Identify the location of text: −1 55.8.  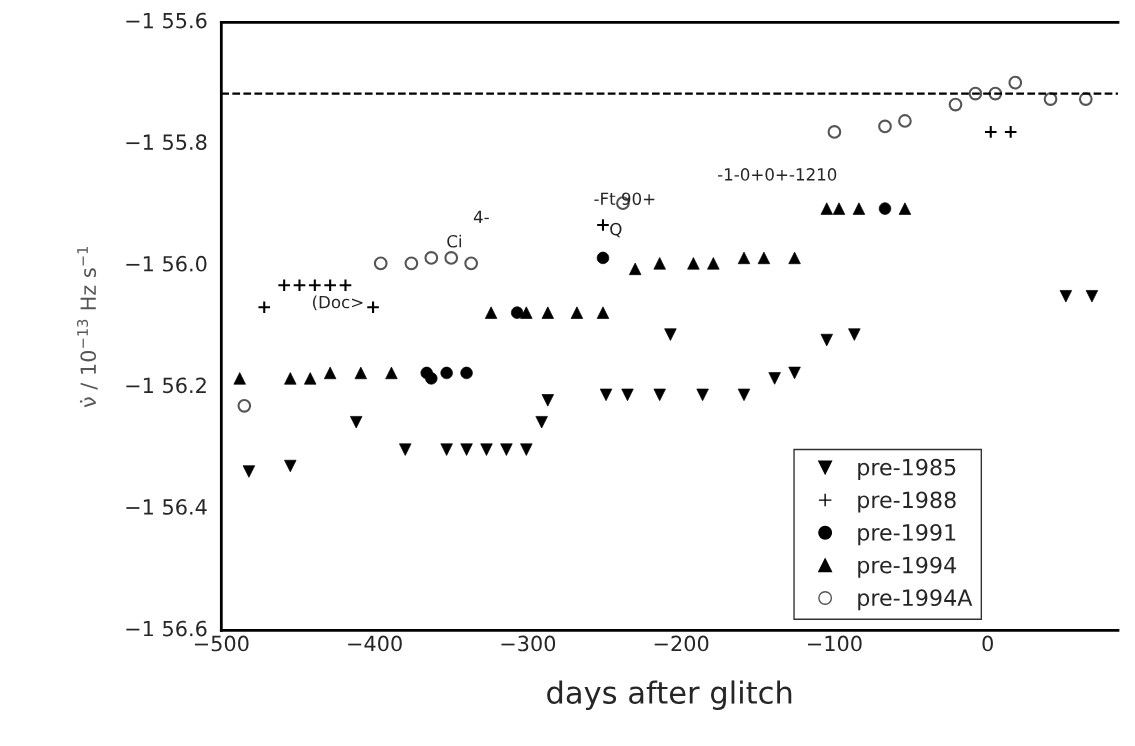
(166, 142).